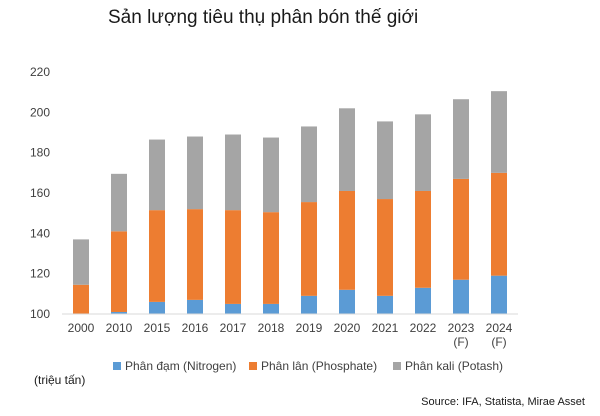 Image resolution: width=600 pixels, height=416 pixels. Describe the element at coordinates (40, 233) in the screenshot. I see `y-tick-label: 140` at that location.